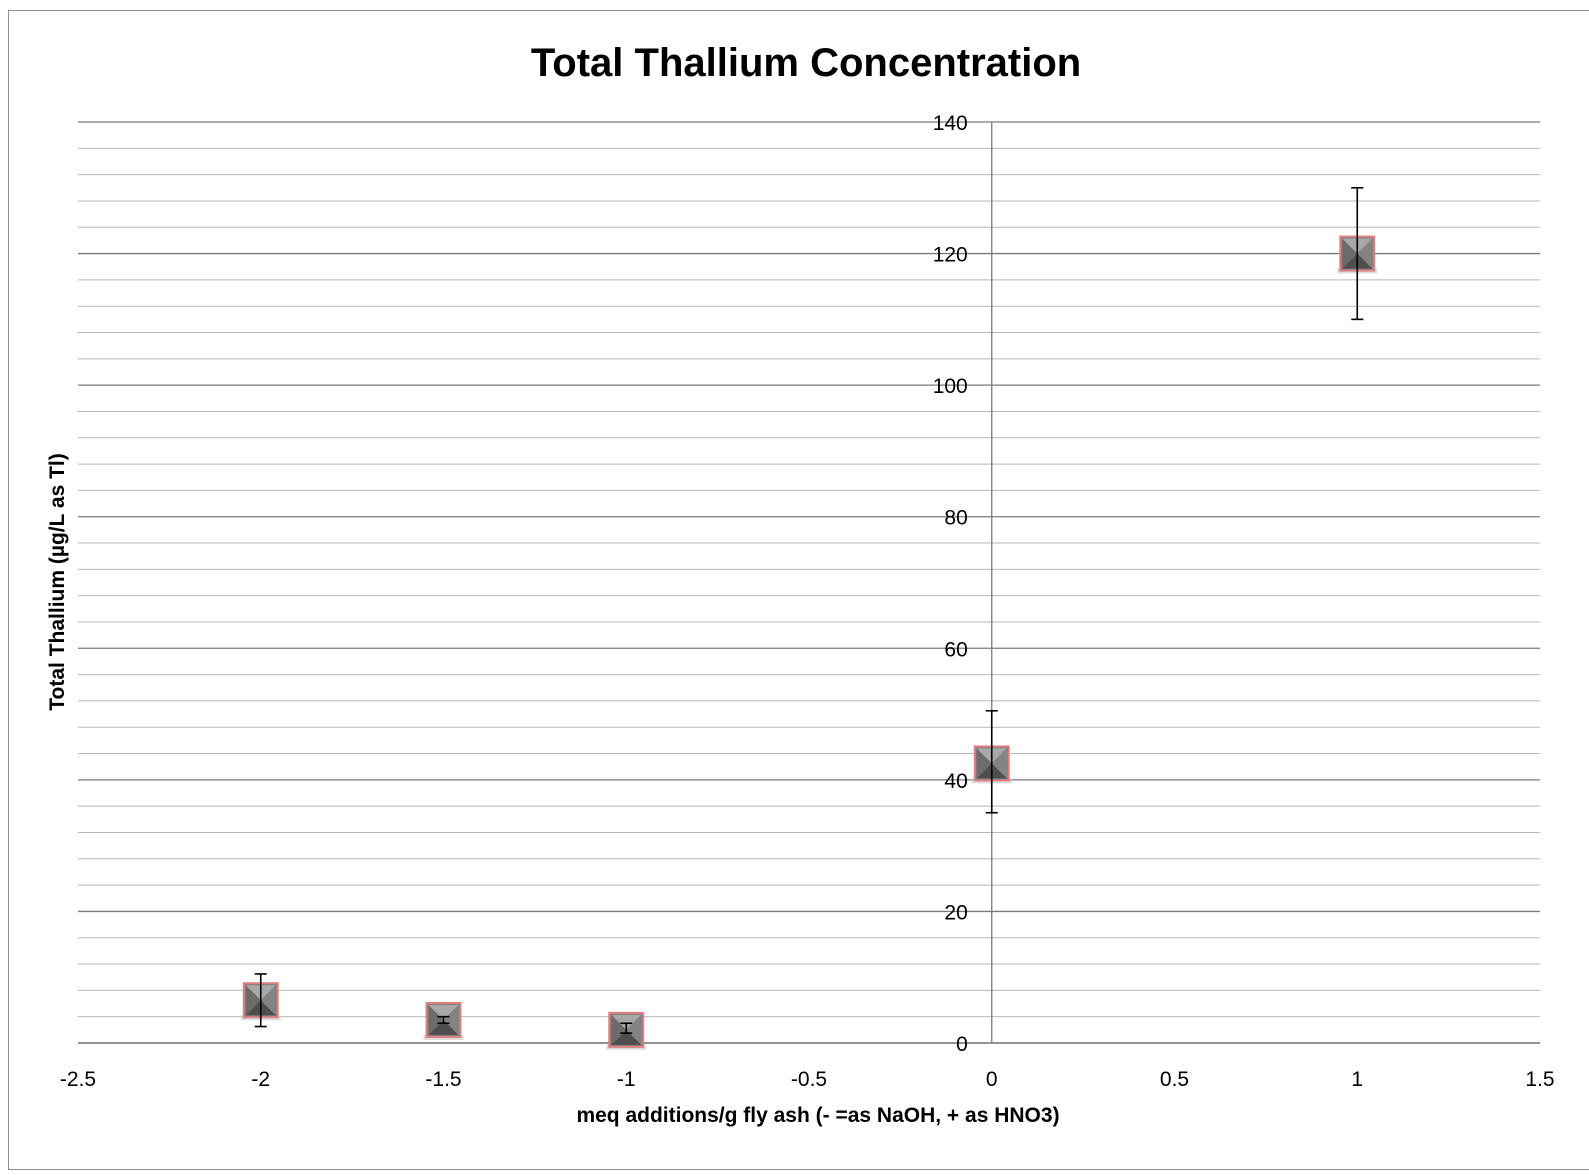 This screenshot has width=1589, height=1175. I want to click on y-tick-label: 140, so click(950, 123).